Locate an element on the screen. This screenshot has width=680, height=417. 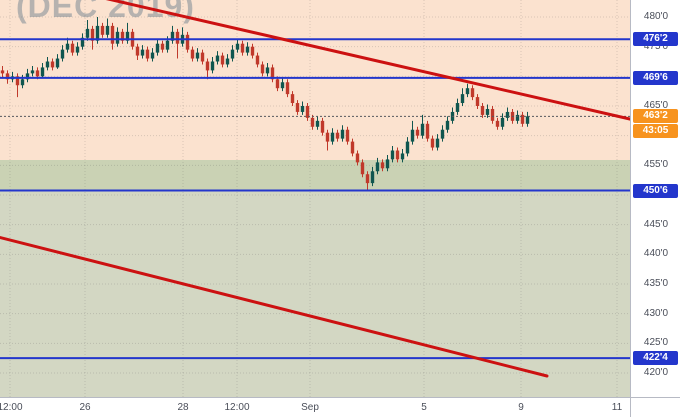
price-tick-label: 480'0 is located at coordinates (656, 16).